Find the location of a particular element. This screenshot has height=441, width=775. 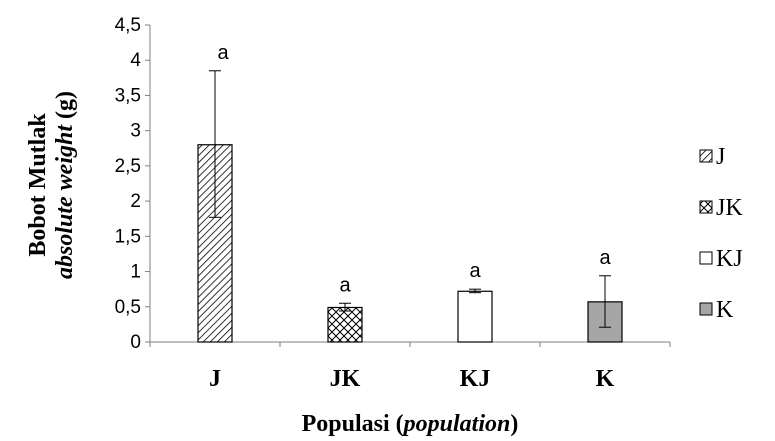

bar-jk is located at coordinates (345, 324).